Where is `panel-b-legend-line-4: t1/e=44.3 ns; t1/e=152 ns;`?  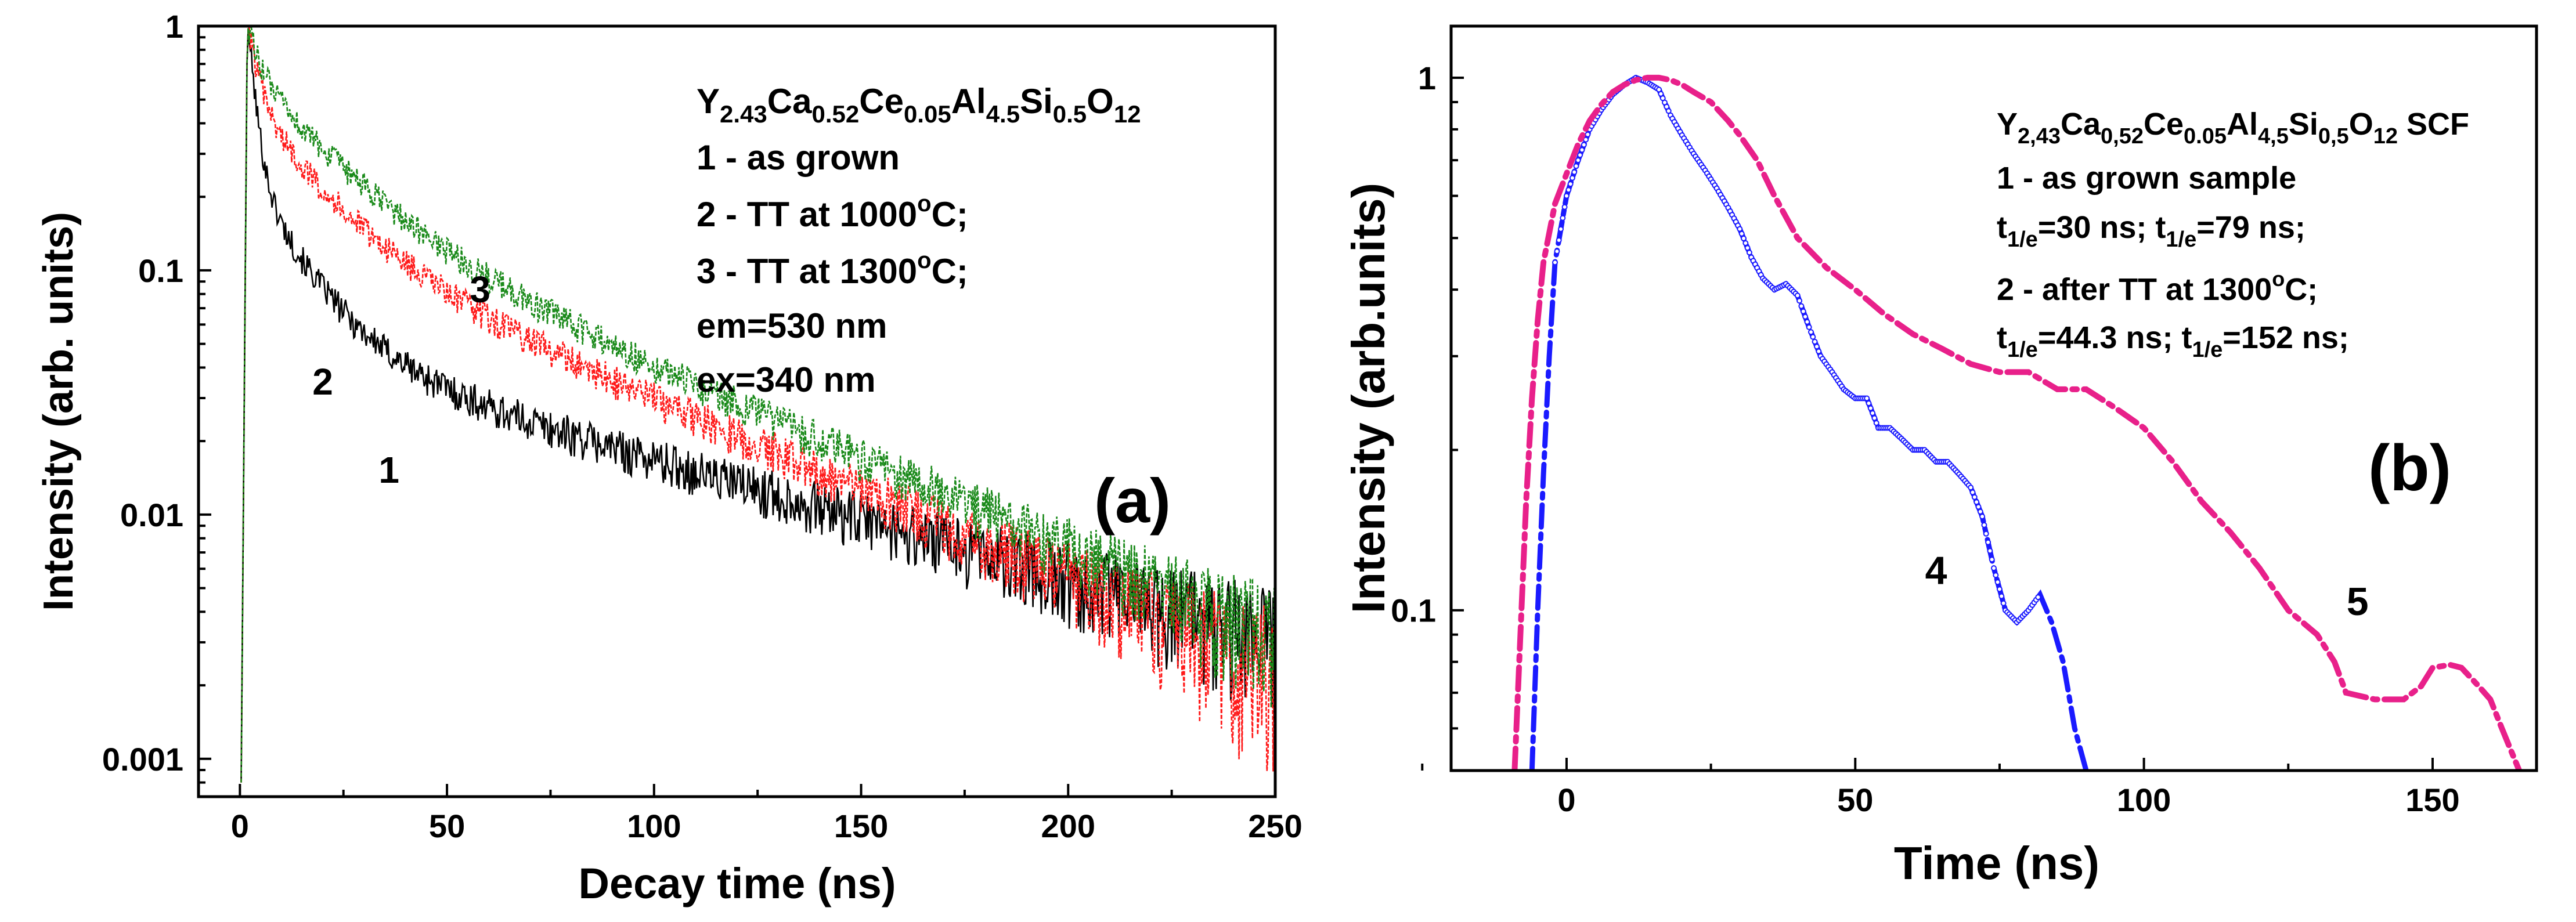 panel-b-legend-line-4: t1/e=44.3 ns; t1/e=152 ns; is located at coordinates (2173, 341).